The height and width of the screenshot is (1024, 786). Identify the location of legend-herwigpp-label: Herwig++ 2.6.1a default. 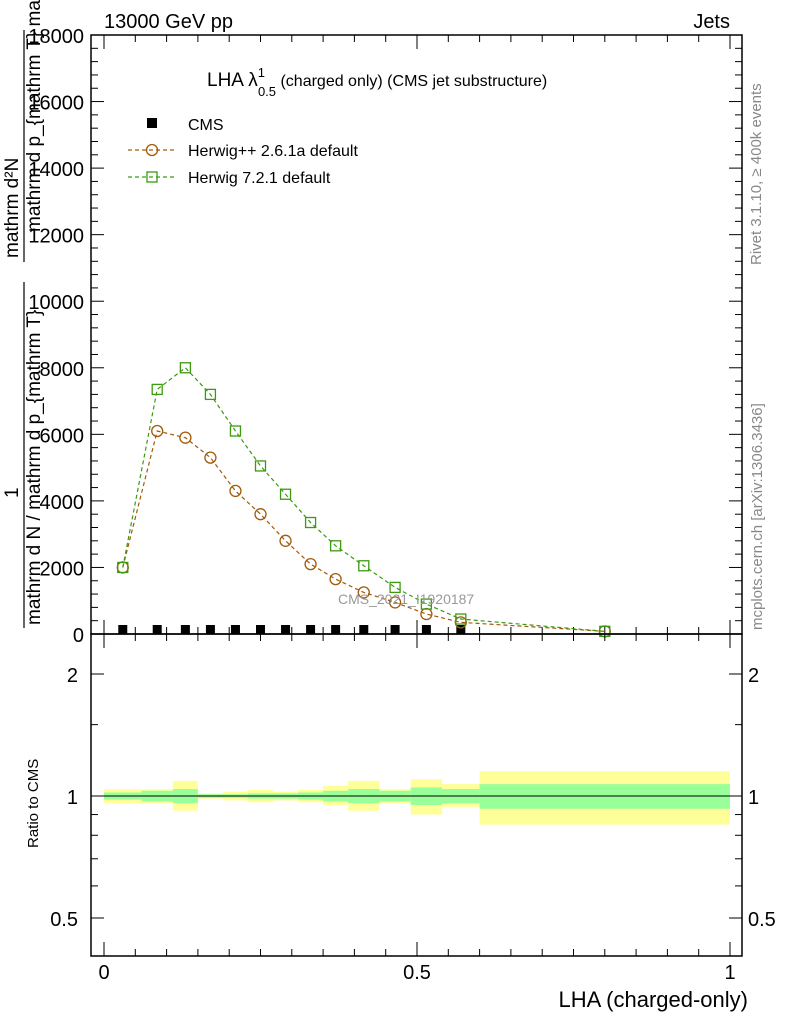
(273, 151).